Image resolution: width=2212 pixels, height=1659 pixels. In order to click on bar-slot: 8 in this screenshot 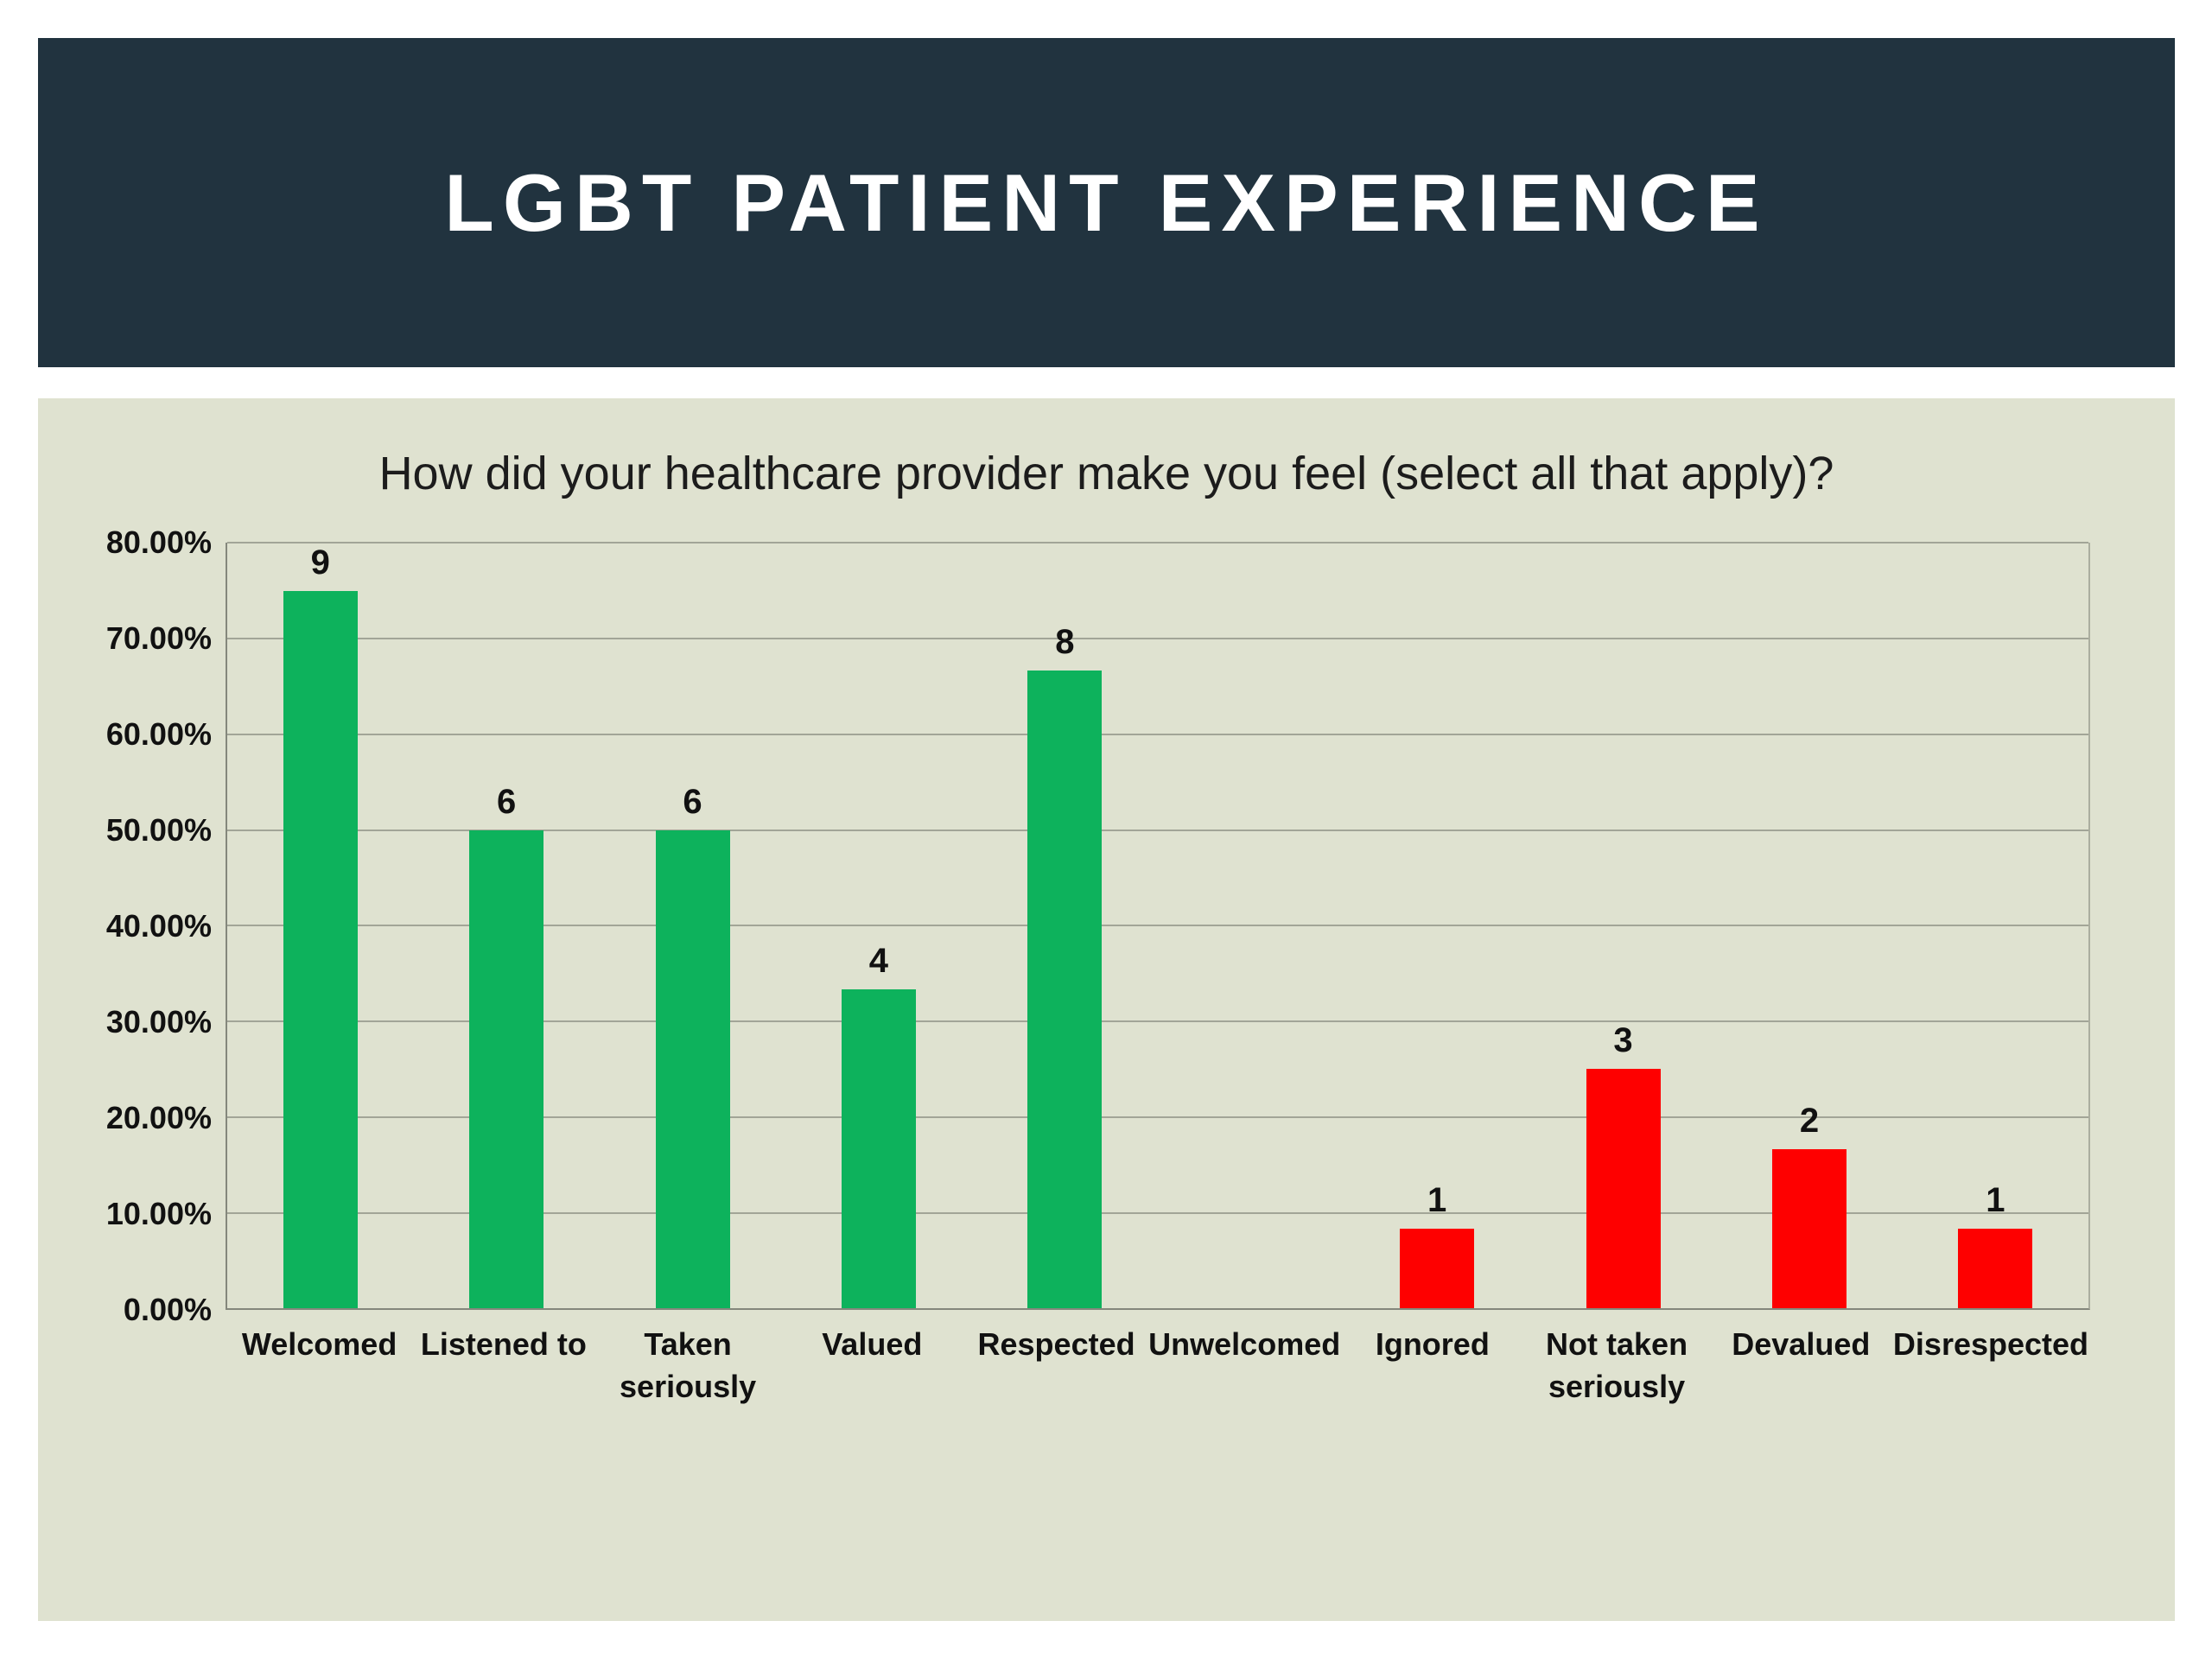, I will do `click(1065, 926)`.